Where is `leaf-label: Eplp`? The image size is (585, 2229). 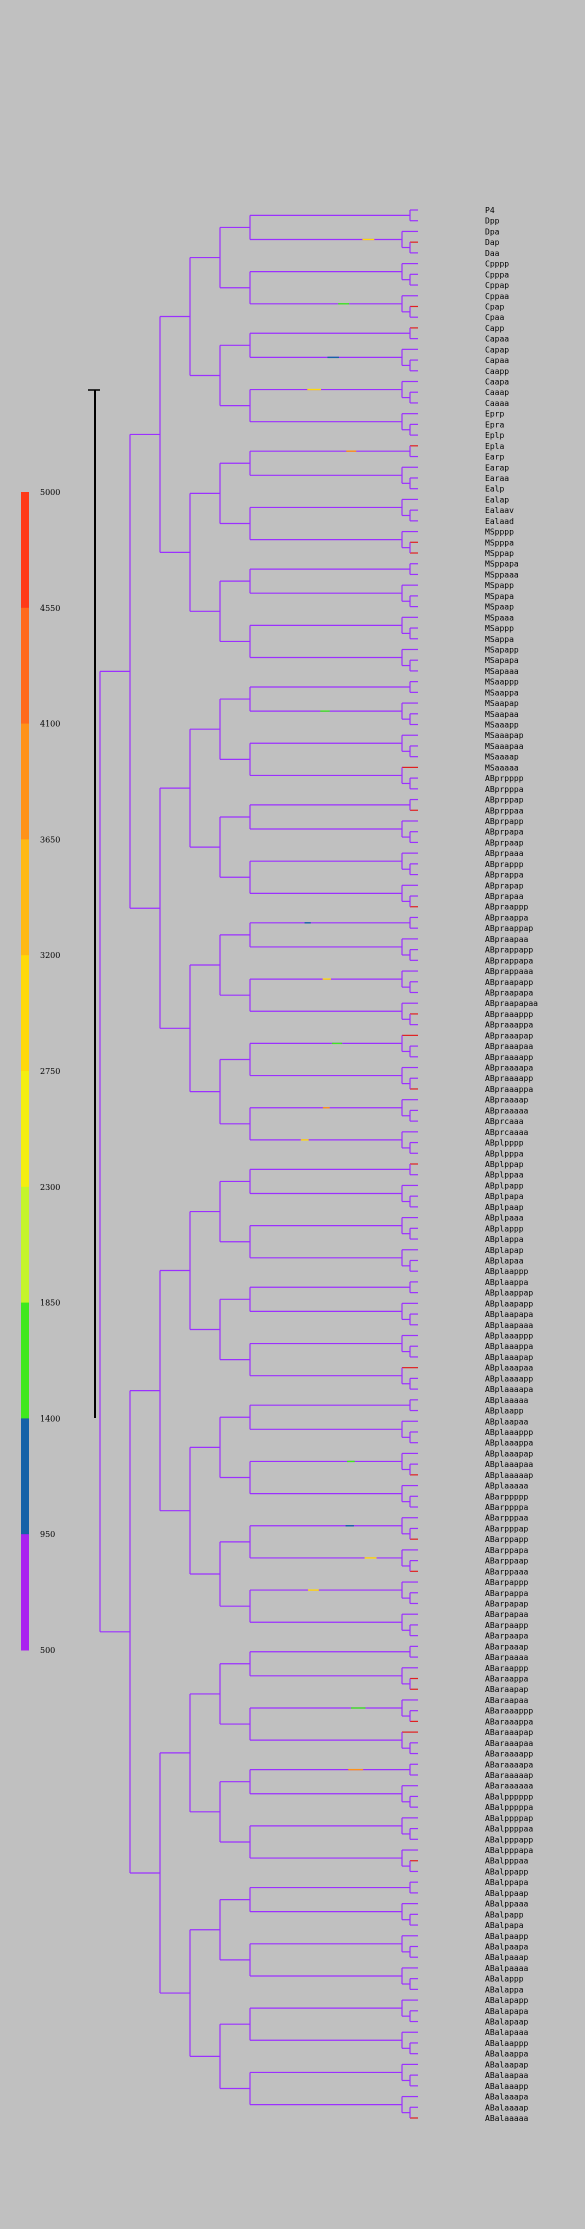 leaf-label: Eplp is located at coordinates (494, 435).